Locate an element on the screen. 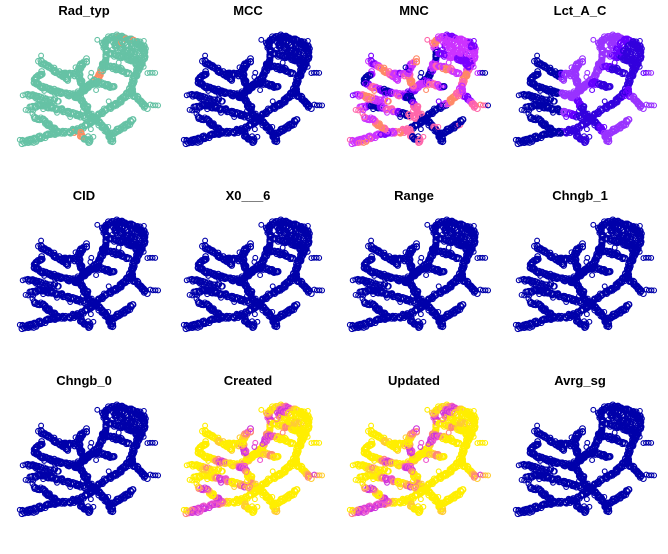  panel-cid: CID is located at coordinates (89, 260).